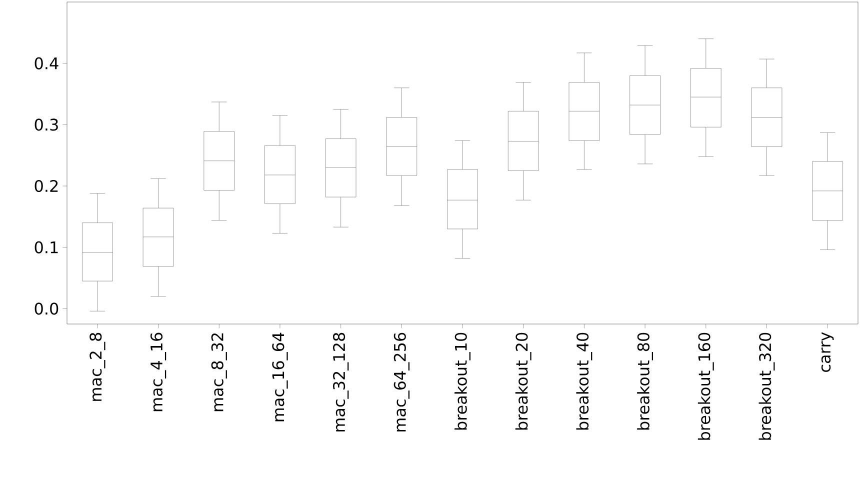 The width and height of the screenshot is (867, 480). Describe the element at coordinates (523, 381) in the screenshot. I see `x-tick-label: breakout_20` at that location.